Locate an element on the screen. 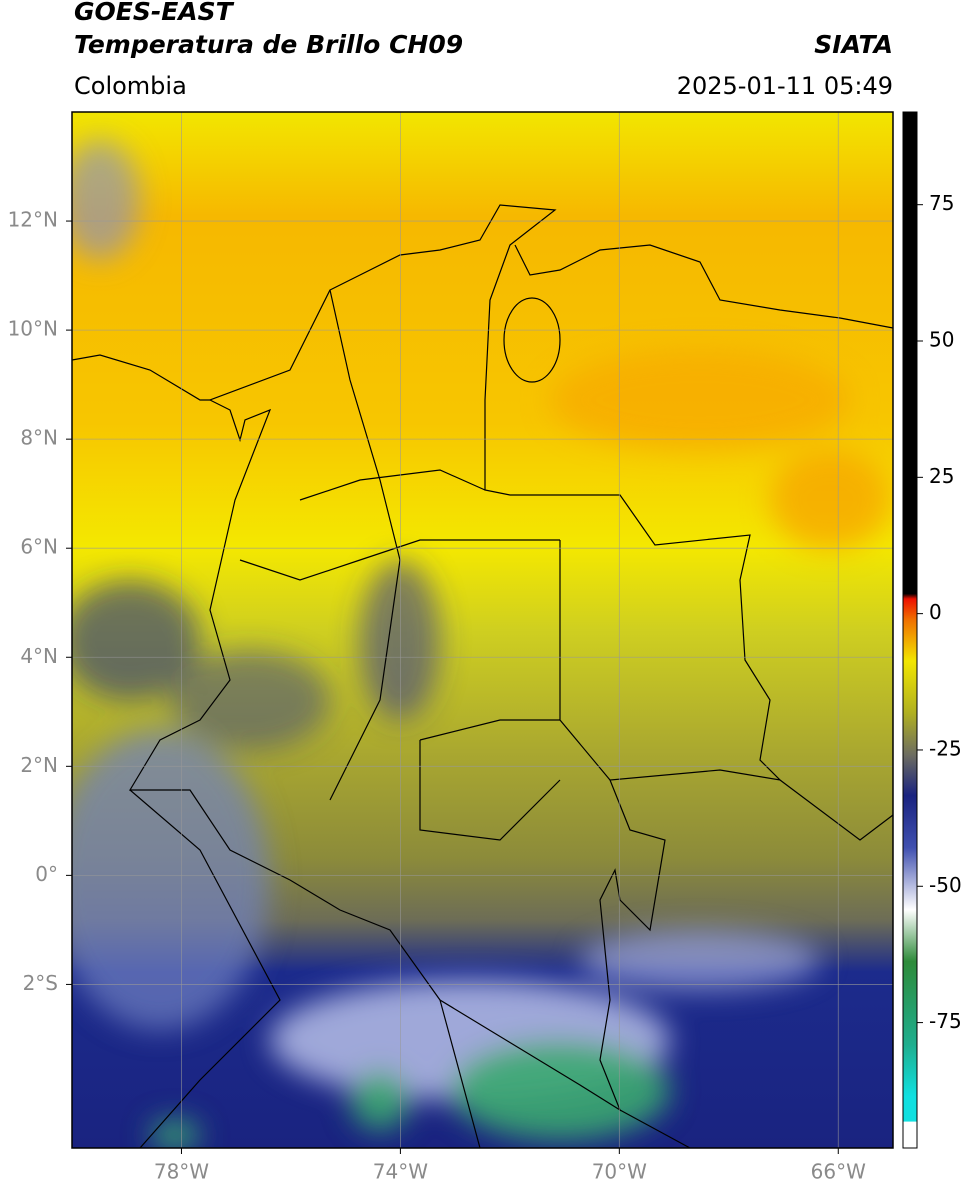 The image size is (966, 1194). source: SIATA is located at coordinates (853, 44).